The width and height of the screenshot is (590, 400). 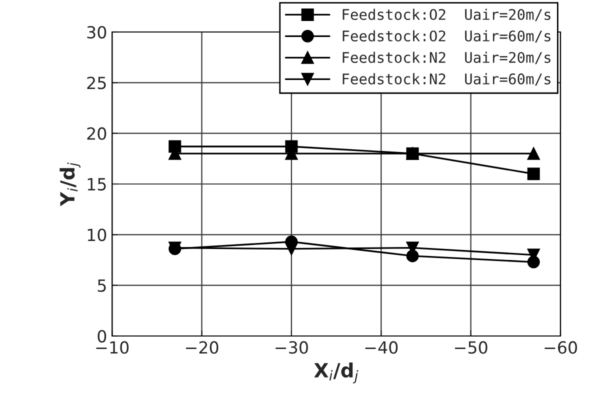 I want to click on y-tick-label: 25, so click(x=96, y=83).